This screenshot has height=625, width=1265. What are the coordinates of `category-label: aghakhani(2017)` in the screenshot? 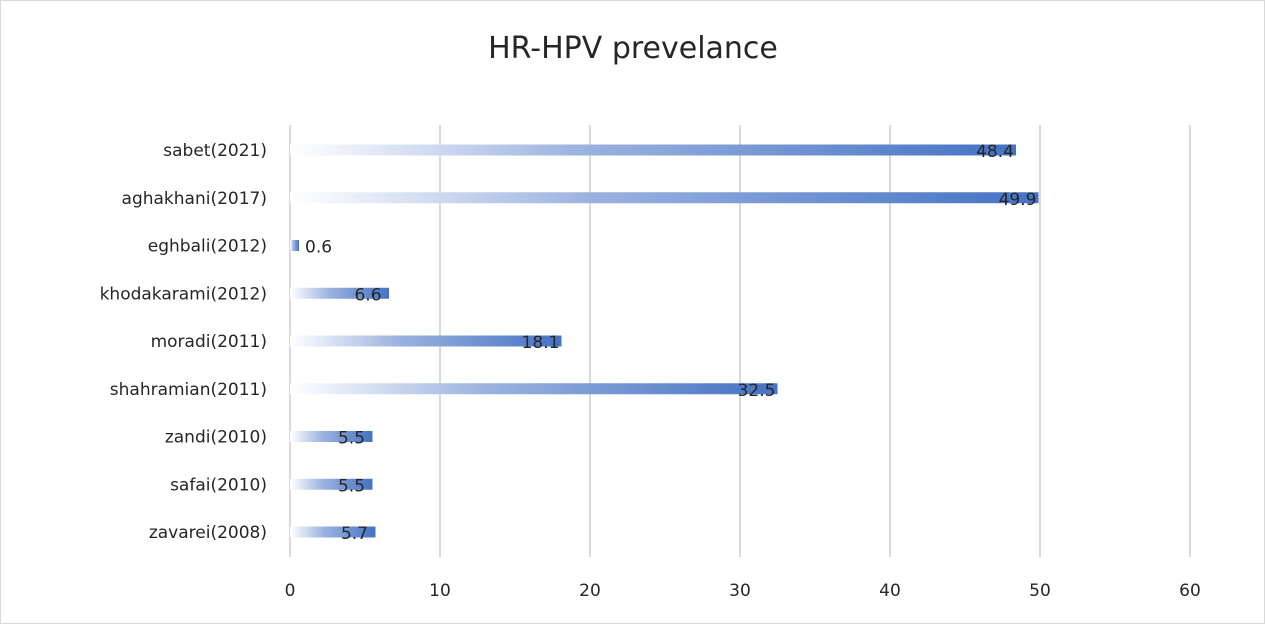 It's located at (194, 199).